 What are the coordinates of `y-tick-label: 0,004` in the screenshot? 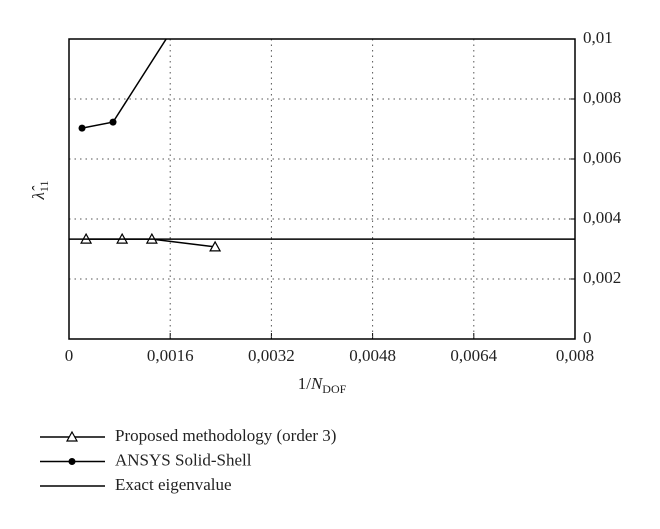 It's located at (602, 217).